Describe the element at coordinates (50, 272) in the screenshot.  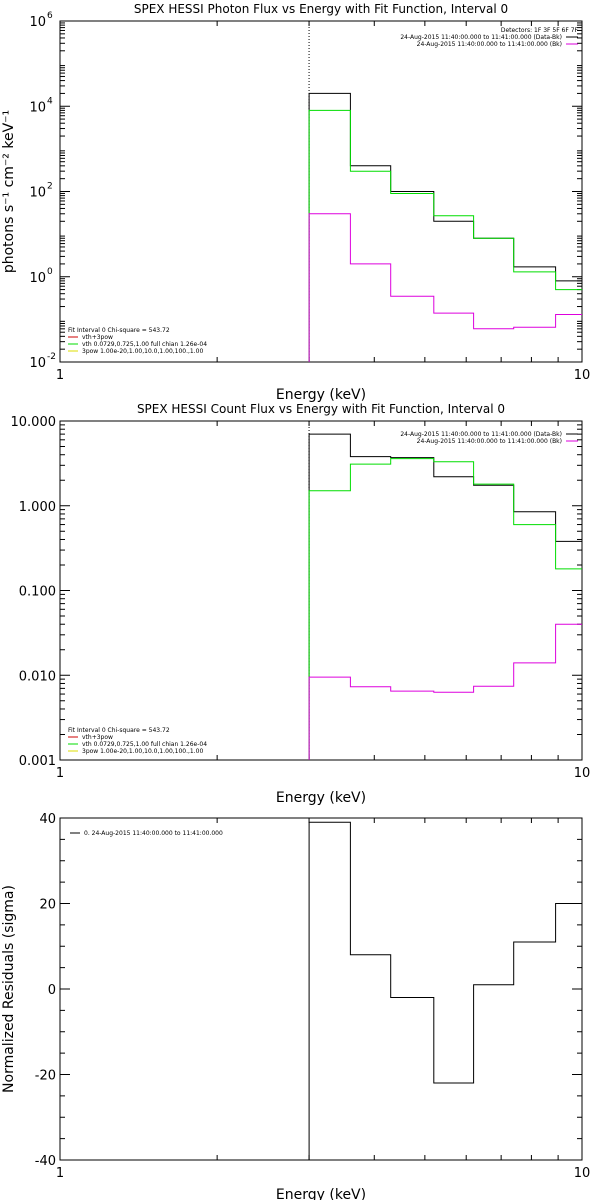
I see `photon-y-tick-exponent: 0` at that location.